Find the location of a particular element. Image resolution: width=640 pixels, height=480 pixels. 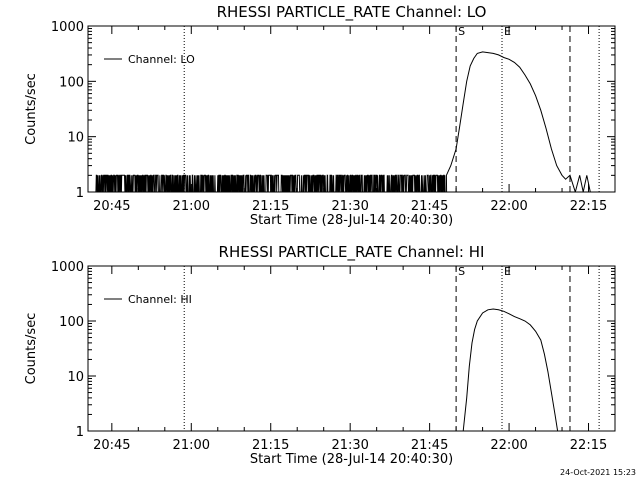

series-line is located at coordinates (510, 369).